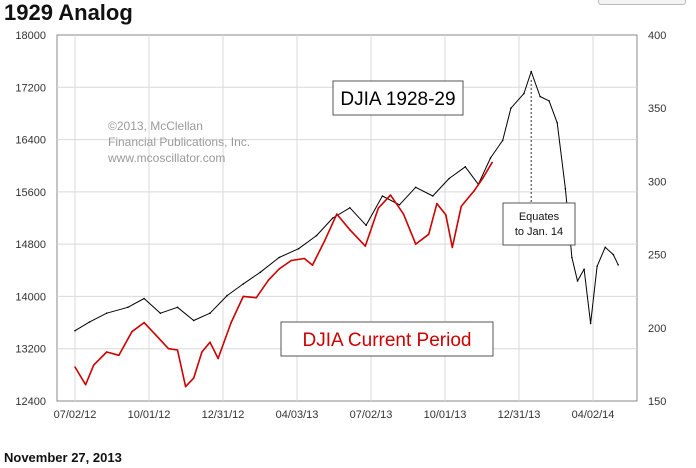 The height and width of the screenshot is (468, 696). What do you see at coordinates (30, 36) in the screenshot?
I see `left-tick-label: 18000` at bounding box center [30, 36].